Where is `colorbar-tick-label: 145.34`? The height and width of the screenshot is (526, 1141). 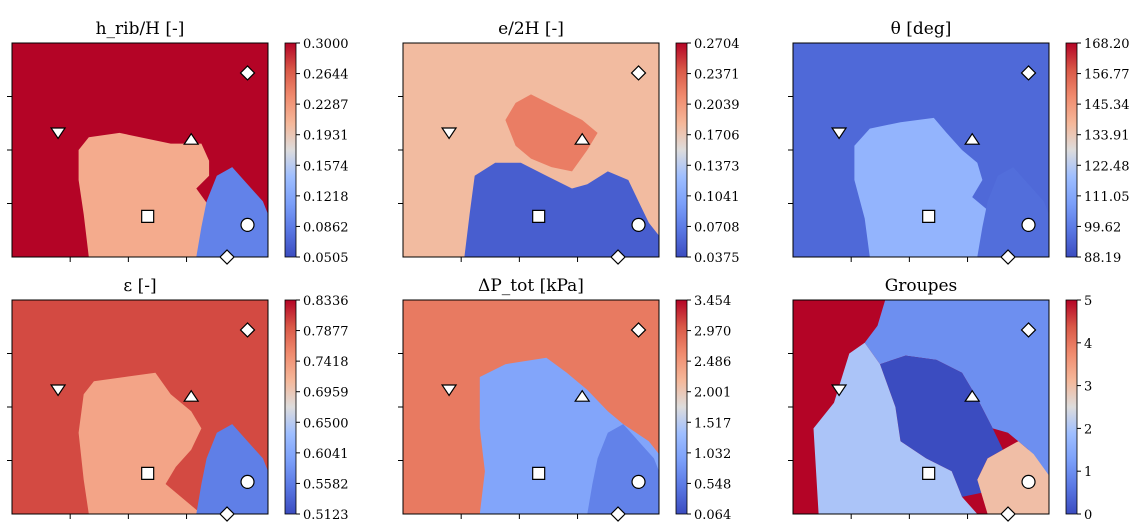 colorbar-tick-label: 145.34 is located at coordinates (1107, 105).